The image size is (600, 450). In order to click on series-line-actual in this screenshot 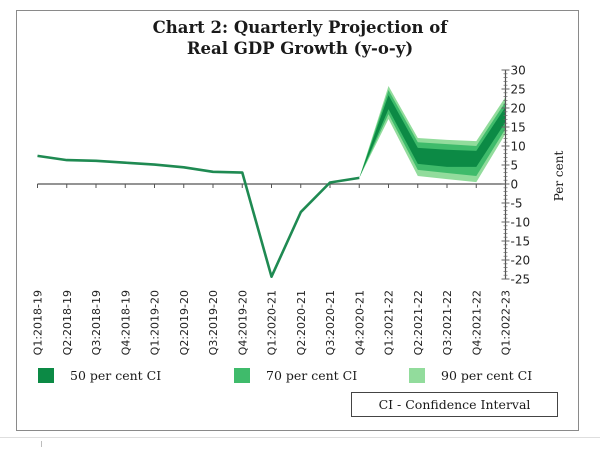, I will do `click(198, 216)`.